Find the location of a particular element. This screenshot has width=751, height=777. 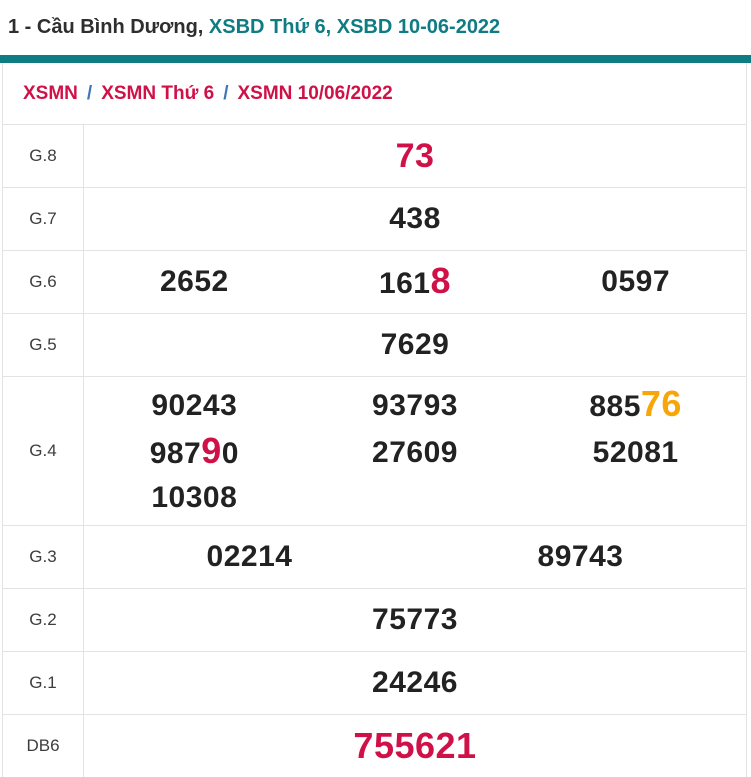

page-title-links: XSBD Thứ 6, XSBD 10-06-2022 is located at coordinates (354, 27).